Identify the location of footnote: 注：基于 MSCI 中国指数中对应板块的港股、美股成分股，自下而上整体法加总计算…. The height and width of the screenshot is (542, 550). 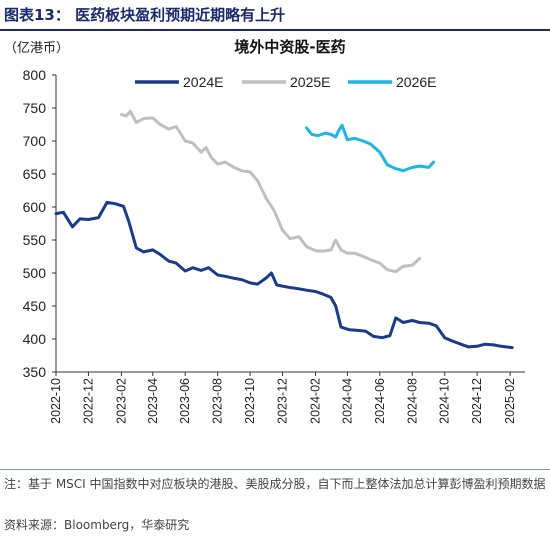
(275, 484).